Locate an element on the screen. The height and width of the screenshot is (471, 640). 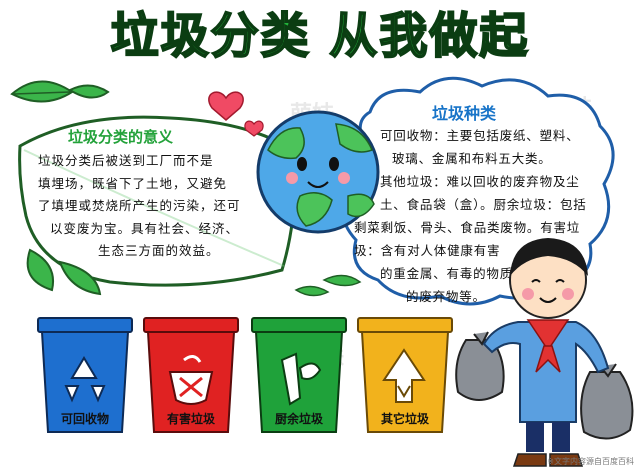
bin-other is located at coordinates (405, 375).